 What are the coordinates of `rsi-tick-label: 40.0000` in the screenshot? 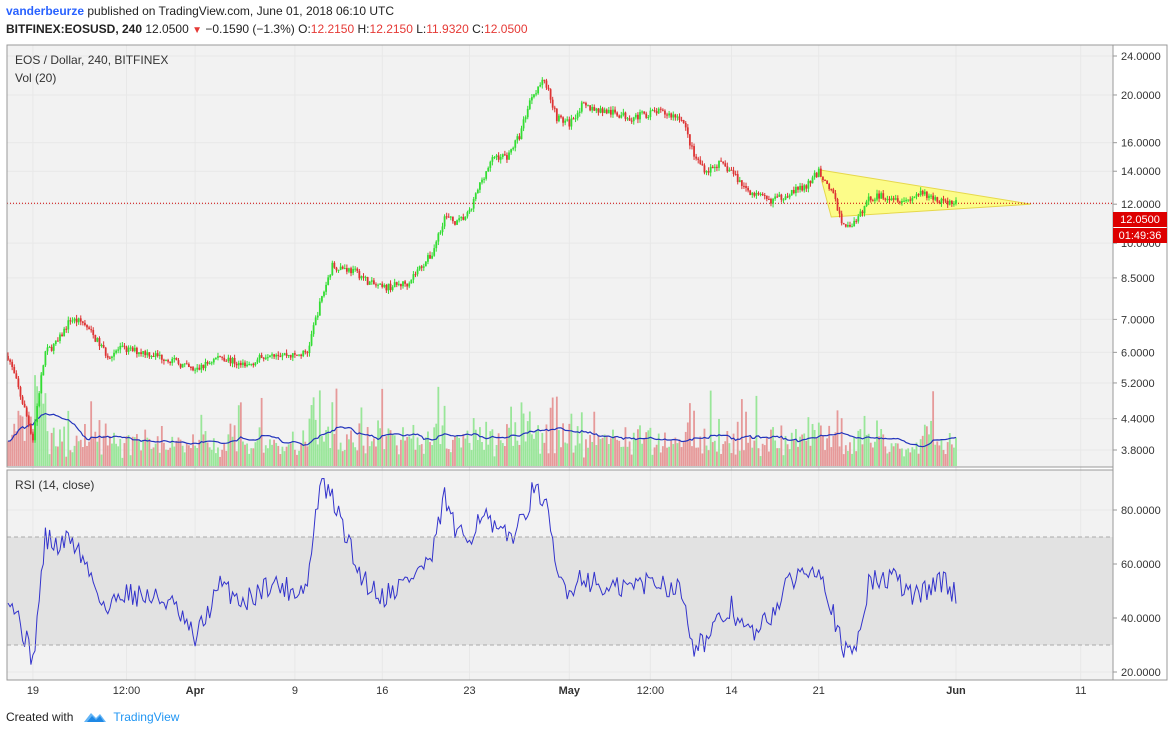 It's located at (1141, 619).